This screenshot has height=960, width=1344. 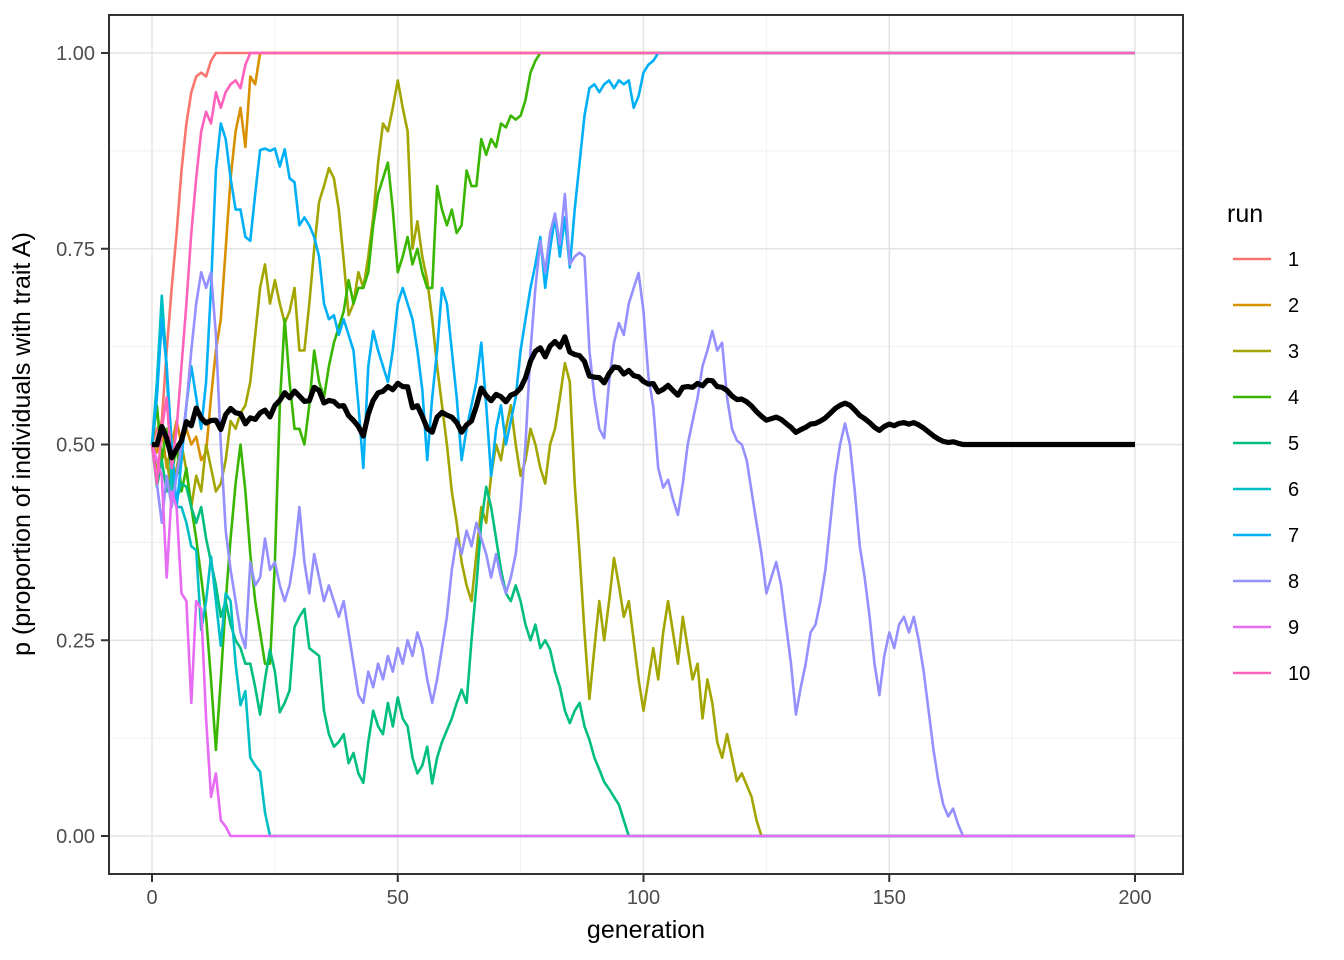 What do you see at coordinates (1293, 444) in the screenshot?
I see `legend-item-label-5: 5` at bounding box center [1293, 444].